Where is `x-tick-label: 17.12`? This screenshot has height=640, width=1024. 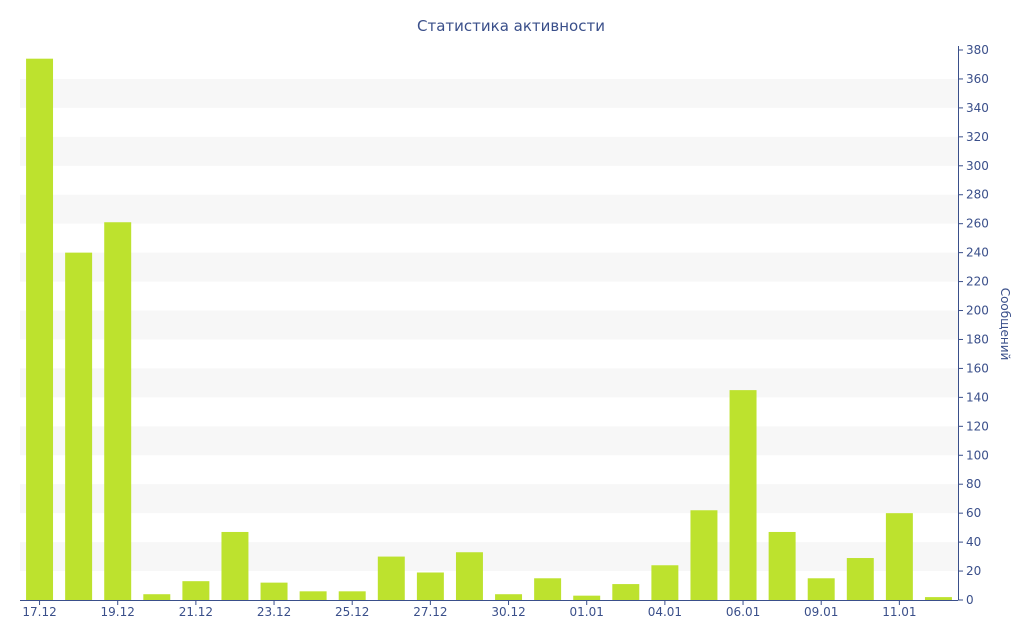 x-tick-label: 17.12 is located at coordinates (39, 612).